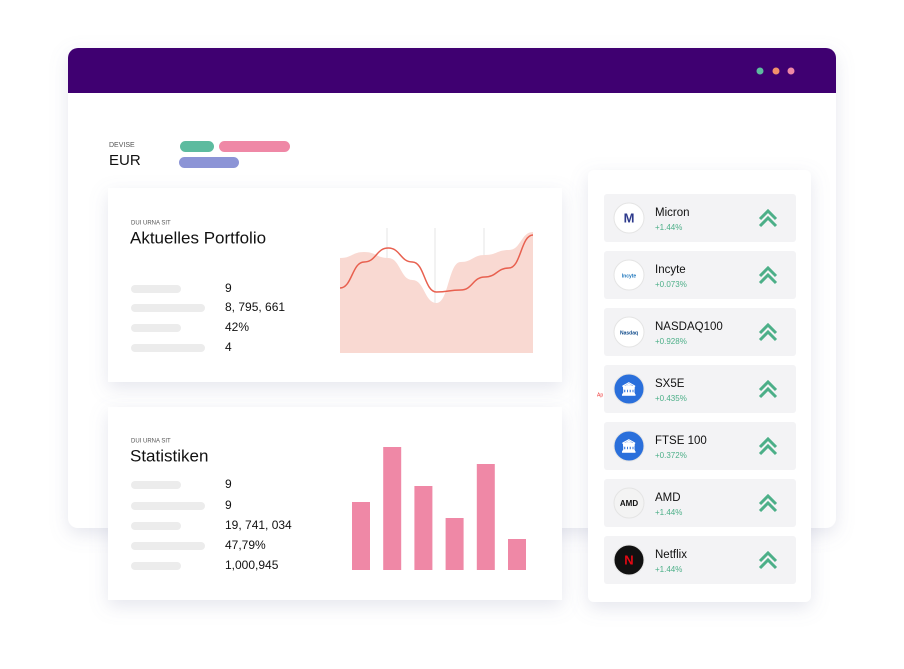 The height and width of the screenshot is (669, 904). I want to click on currency-label: DEVISE, so click(122, 145).